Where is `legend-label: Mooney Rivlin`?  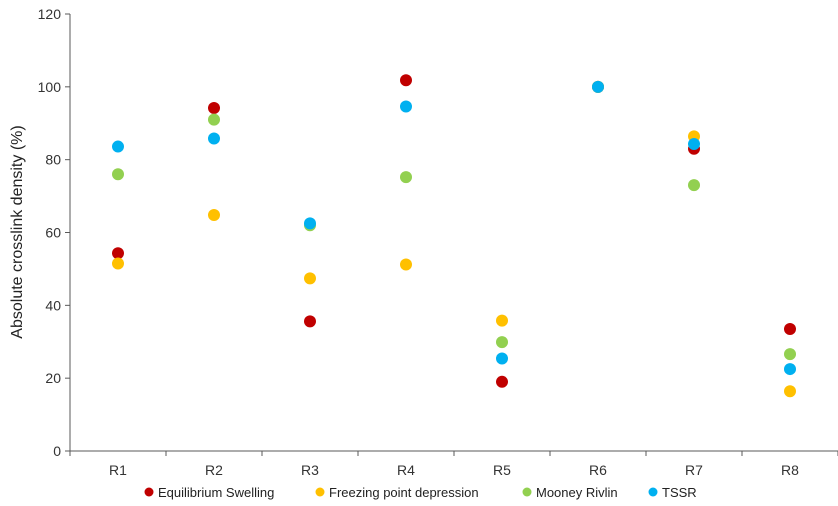
legend-label: Mooney Rivlin is located at coordinates (577, 492).